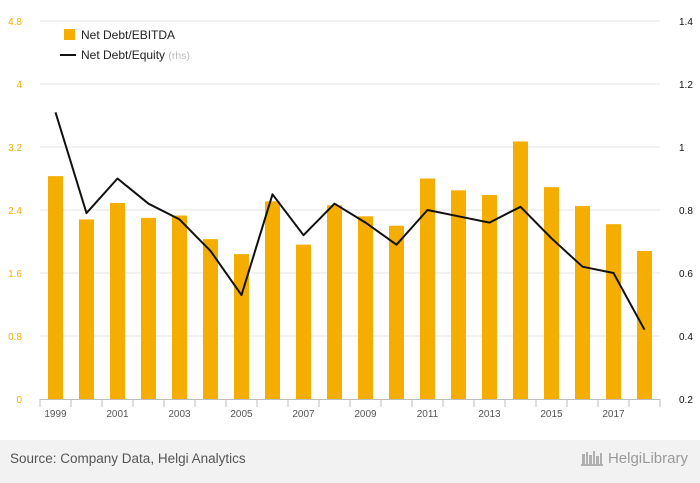 This screenshot has height=483, width=700. What do you see at coordinates (686, 337) in the screenshot?
I see `y-right-tick-label: 0.4` at bounding box center [686, 337].